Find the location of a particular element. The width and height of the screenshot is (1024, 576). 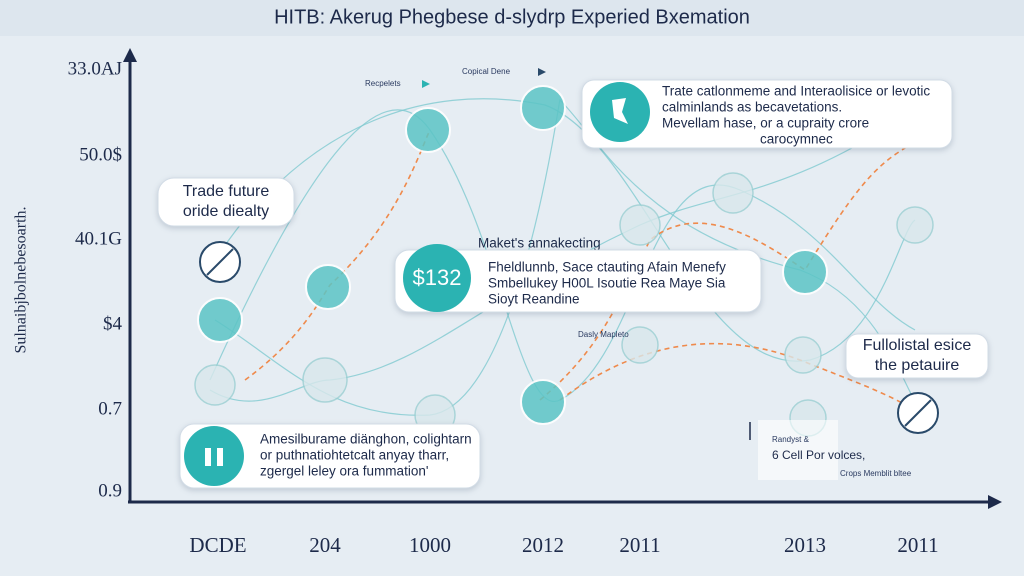

callout-text: or puthnatiohtetcalt anyay tharr, is located at coordinates (354, 455).